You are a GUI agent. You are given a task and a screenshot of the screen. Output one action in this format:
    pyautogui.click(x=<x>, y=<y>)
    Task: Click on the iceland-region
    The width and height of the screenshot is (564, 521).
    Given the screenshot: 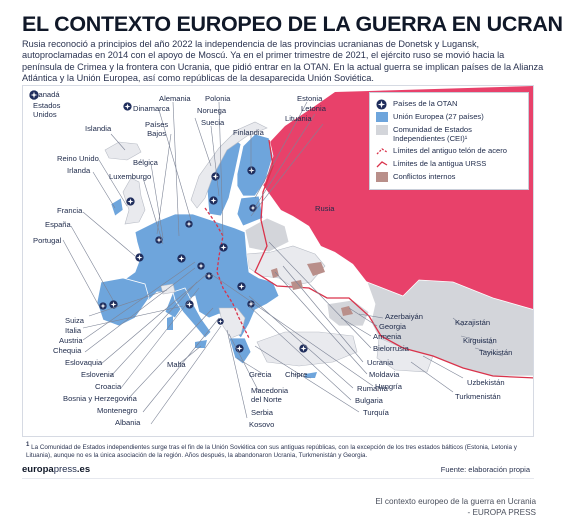 What is the action you would take?
    pyautogui.click(x=123, y=151)
    